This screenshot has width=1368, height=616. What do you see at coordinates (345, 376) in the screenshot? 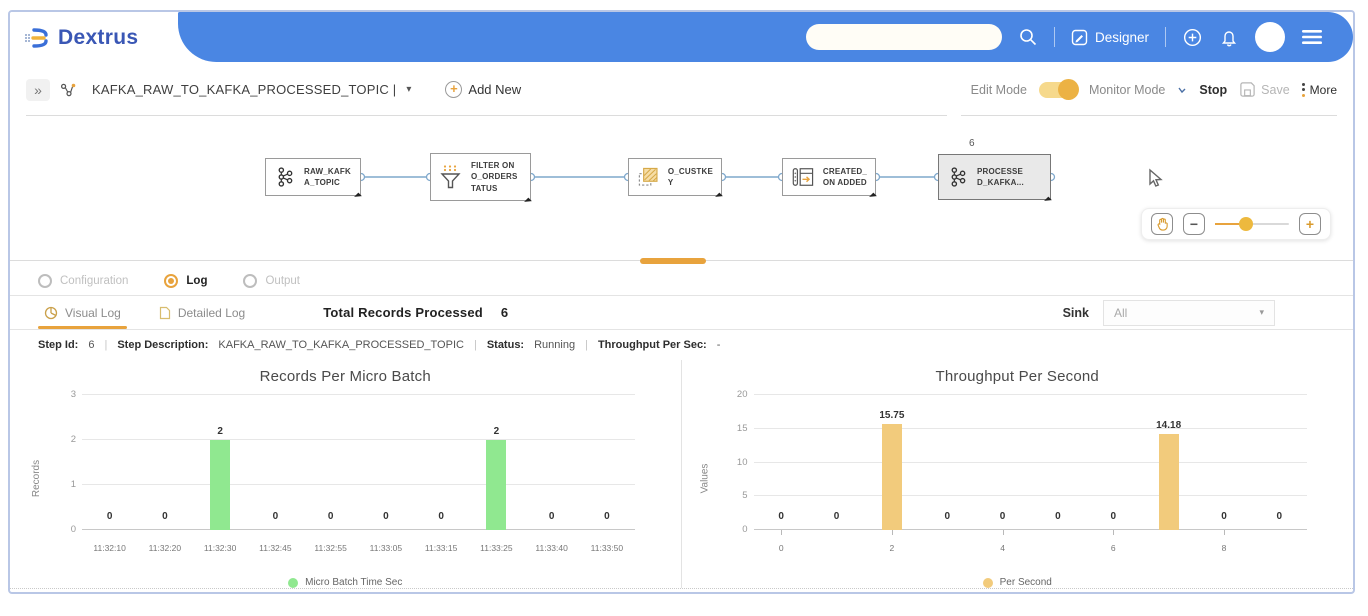
I see `chart-title: Records Per Micro Batch` at bounding box center [345, 376].